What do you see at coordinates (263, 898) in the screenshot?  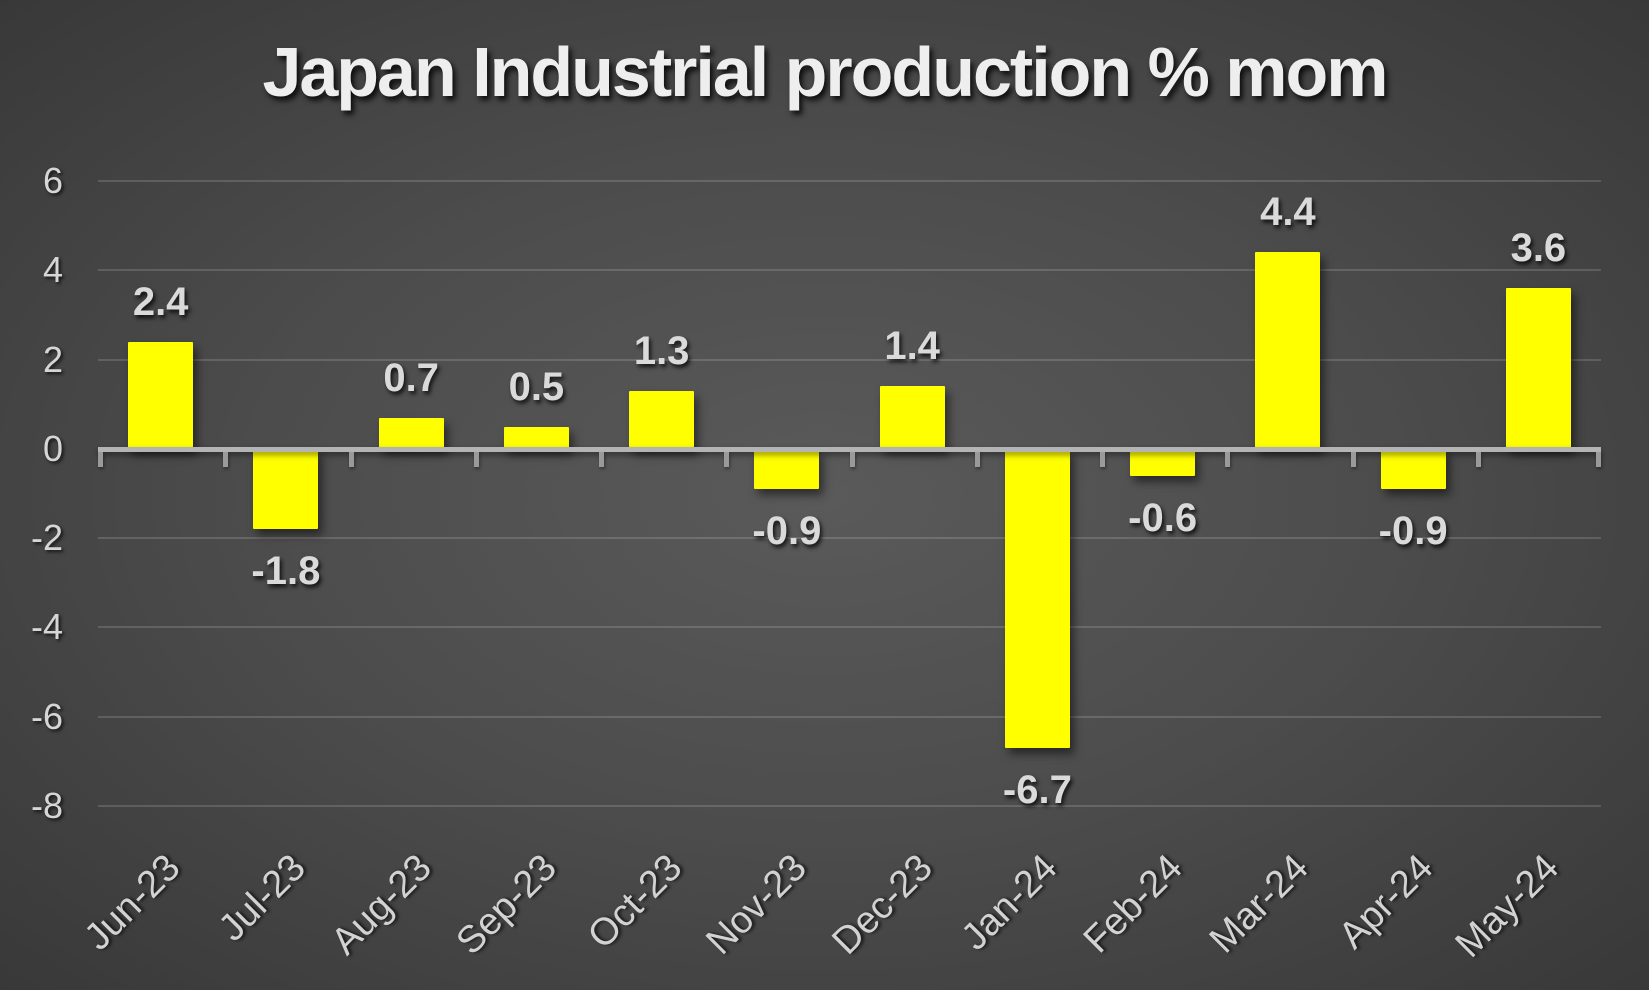 I see `x-axis-label-Jul-23: Jul-23` at bounding box center [263, 898].